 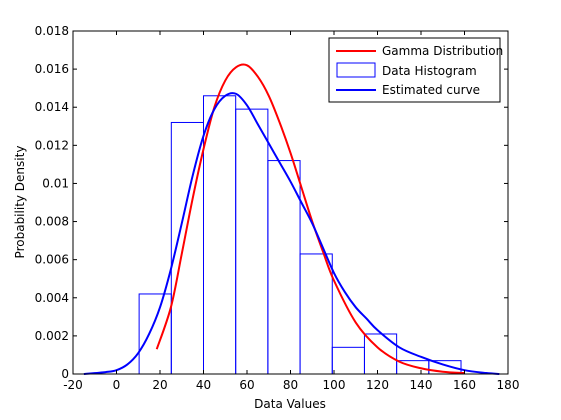 I want to click on y-axis-label: Probability Density, so click(x=20, y=202).